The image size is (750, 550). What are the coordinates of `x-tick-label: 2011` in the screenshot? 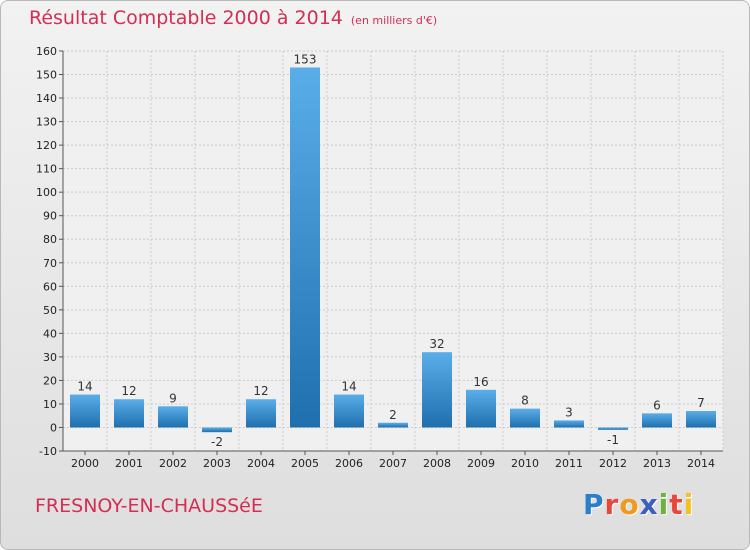 It's located at (569, 463).